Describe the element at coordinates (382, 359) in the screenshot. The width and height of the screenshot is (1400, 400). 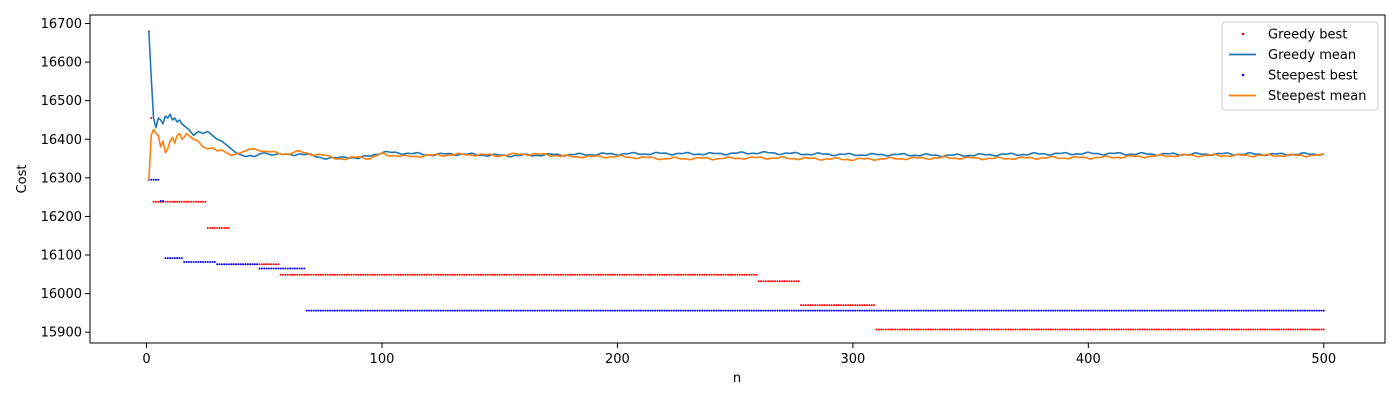
I see `x-tick-label: 100` at that location.